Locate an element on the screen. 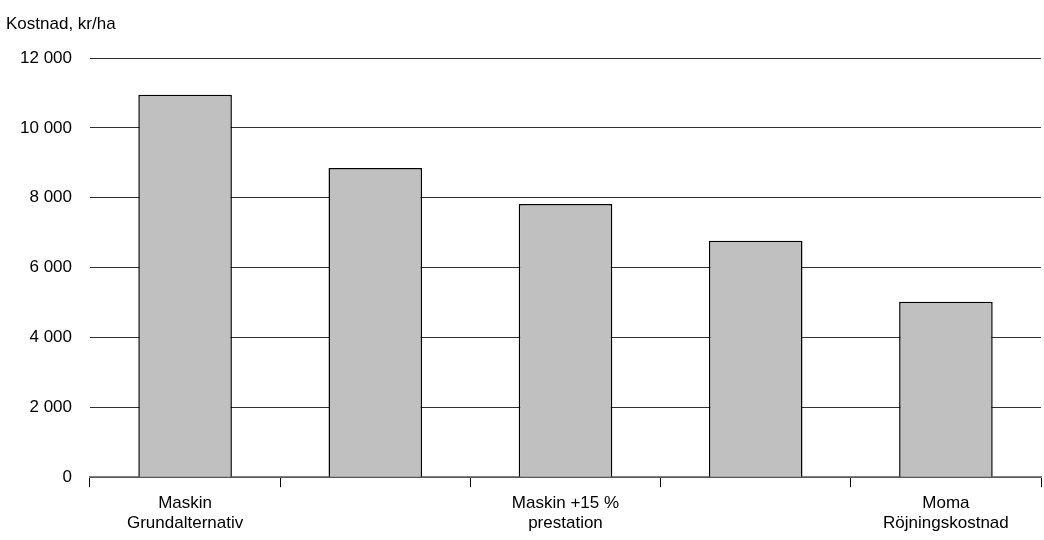  y-tick-label: 12 000 is located at coordinates (46, 57).